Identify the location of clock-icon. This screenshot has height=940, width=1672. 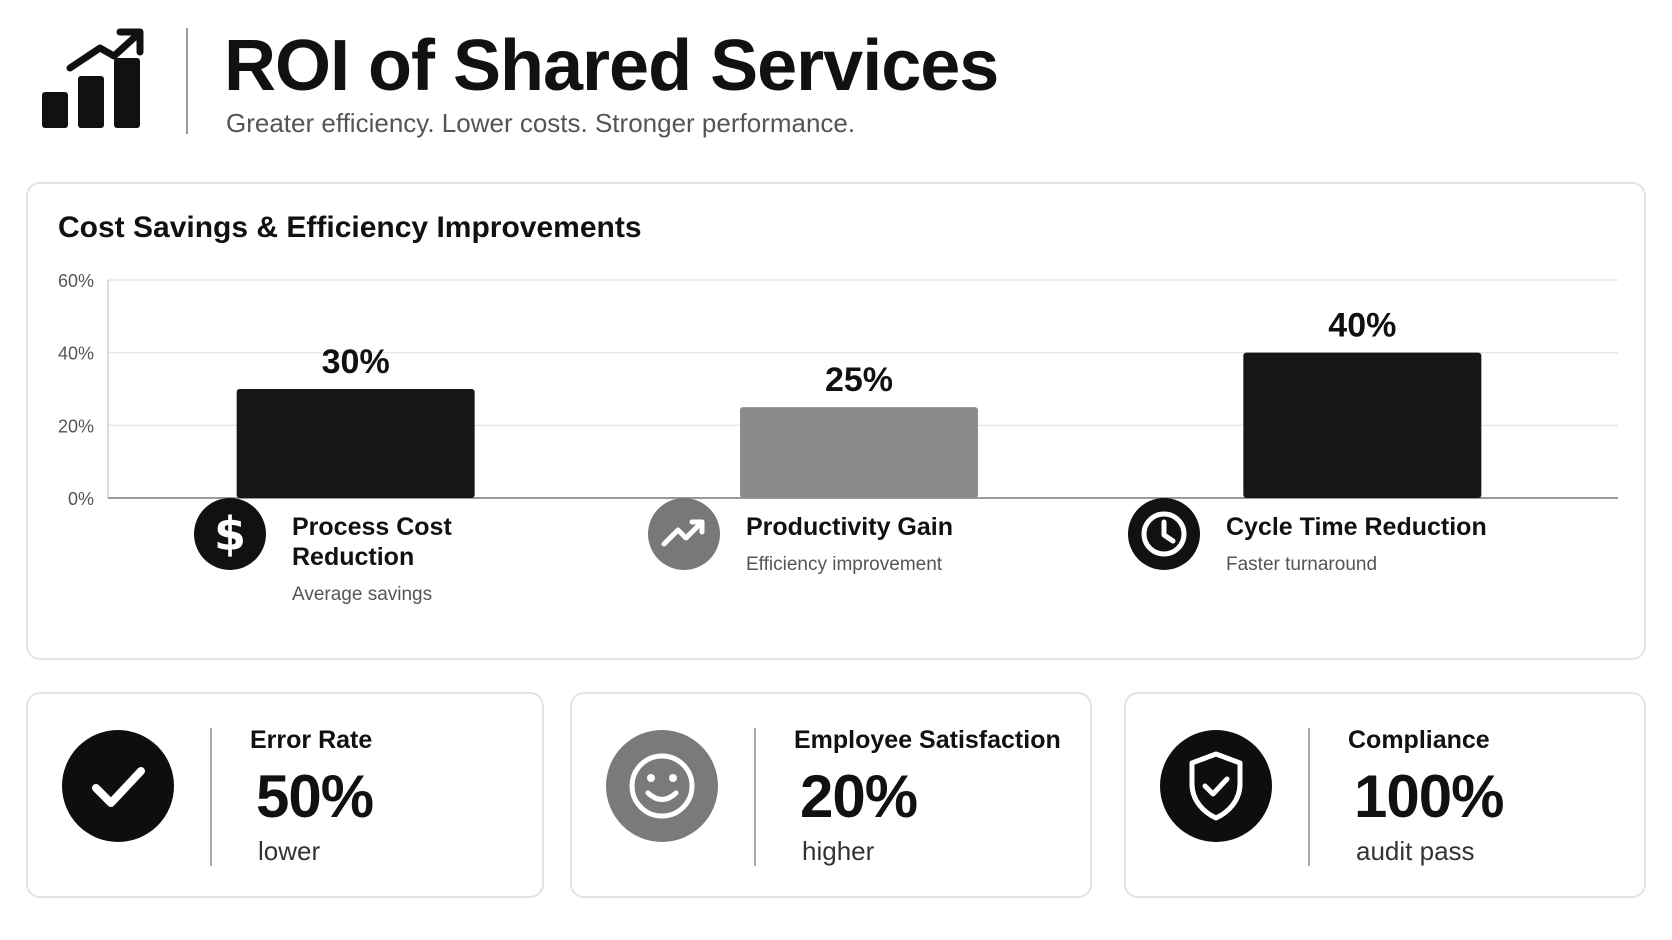
(1164, 534).